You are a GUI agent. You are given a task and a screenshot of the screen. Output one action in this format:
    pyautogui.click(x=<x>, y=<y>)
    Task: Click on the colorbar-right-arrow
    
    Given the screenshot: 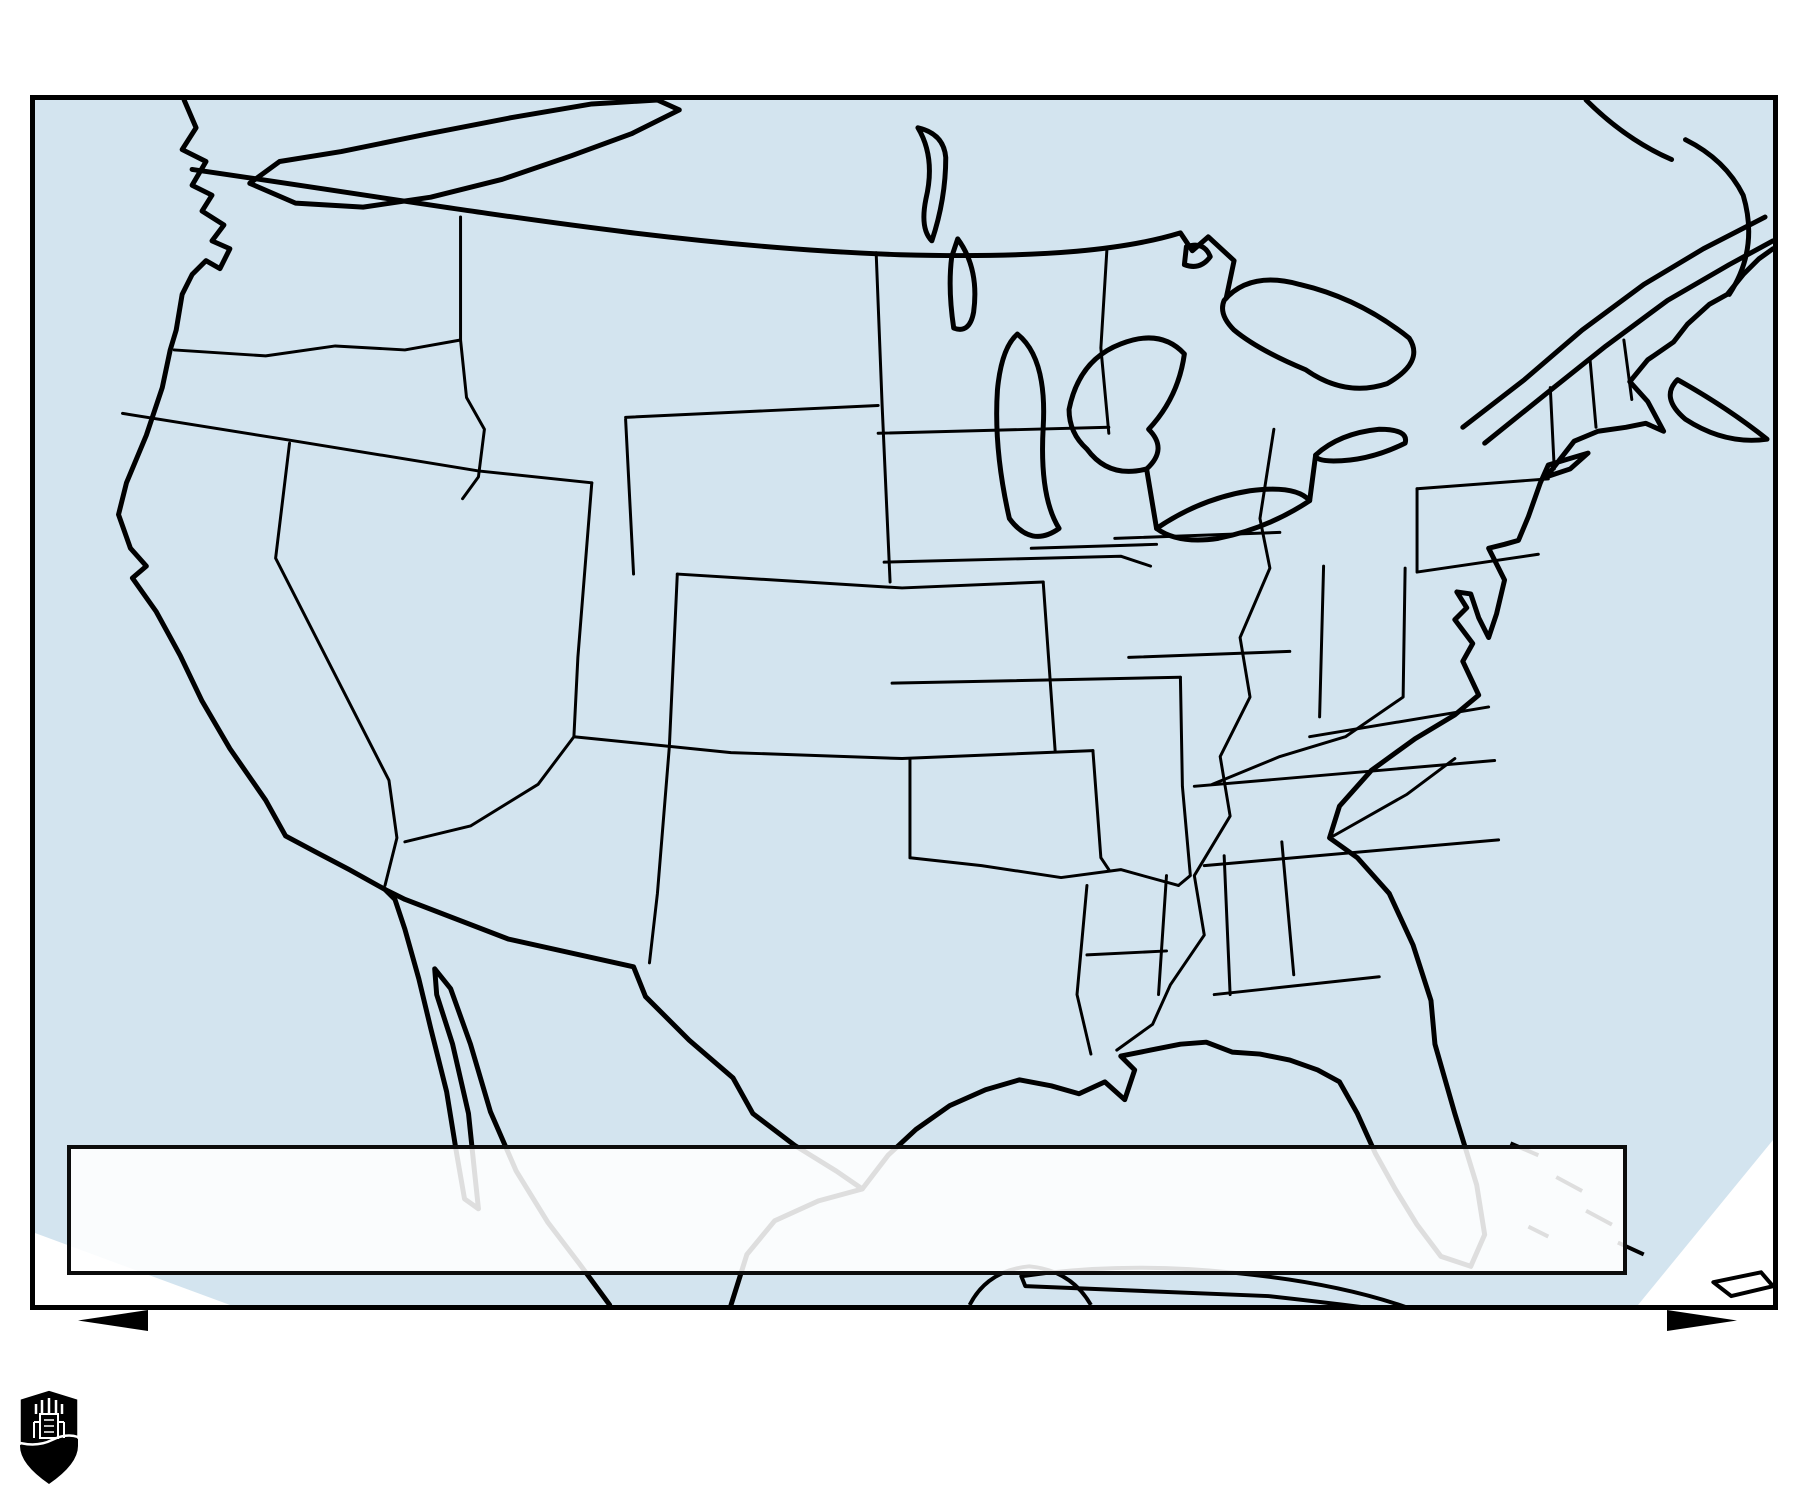 What is the action you would take?
    pyautogui.click(x=1702, y=1320)
    